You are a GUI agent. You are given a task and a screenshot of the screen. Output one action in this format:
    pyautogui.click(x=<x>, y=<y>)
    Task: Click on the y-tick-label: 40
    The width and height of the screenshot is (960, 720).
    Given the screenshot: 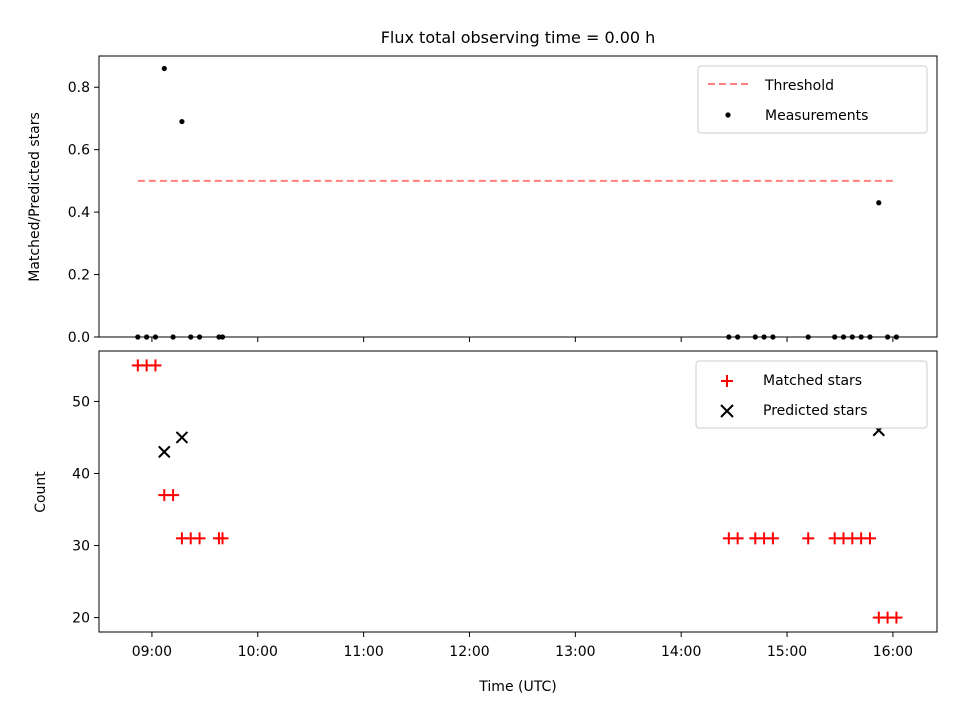 What is the action you would take?
    pyautogui.click(x=81, y=474)
    